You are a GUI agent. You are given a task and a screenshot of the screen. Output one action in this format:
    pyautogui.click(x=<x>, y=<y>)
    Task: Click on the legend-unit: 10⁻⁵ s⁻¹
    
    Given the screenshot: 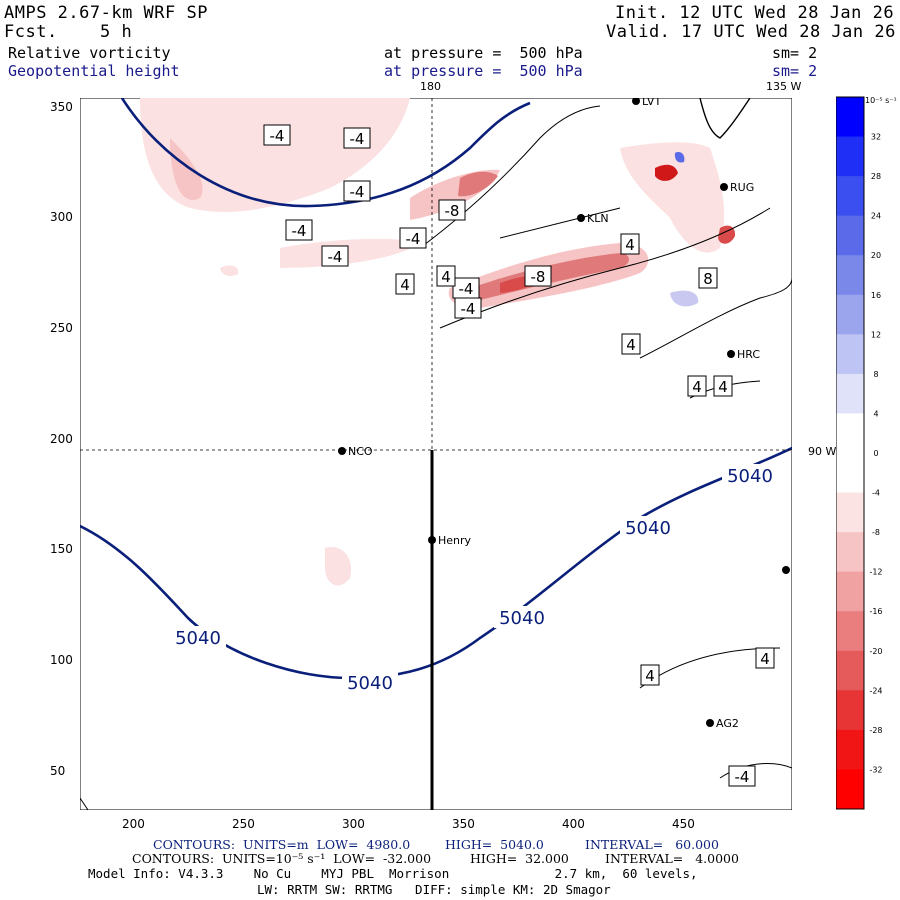 What is the action you would take?
    pyautogui.click(x=881, y=100)
    